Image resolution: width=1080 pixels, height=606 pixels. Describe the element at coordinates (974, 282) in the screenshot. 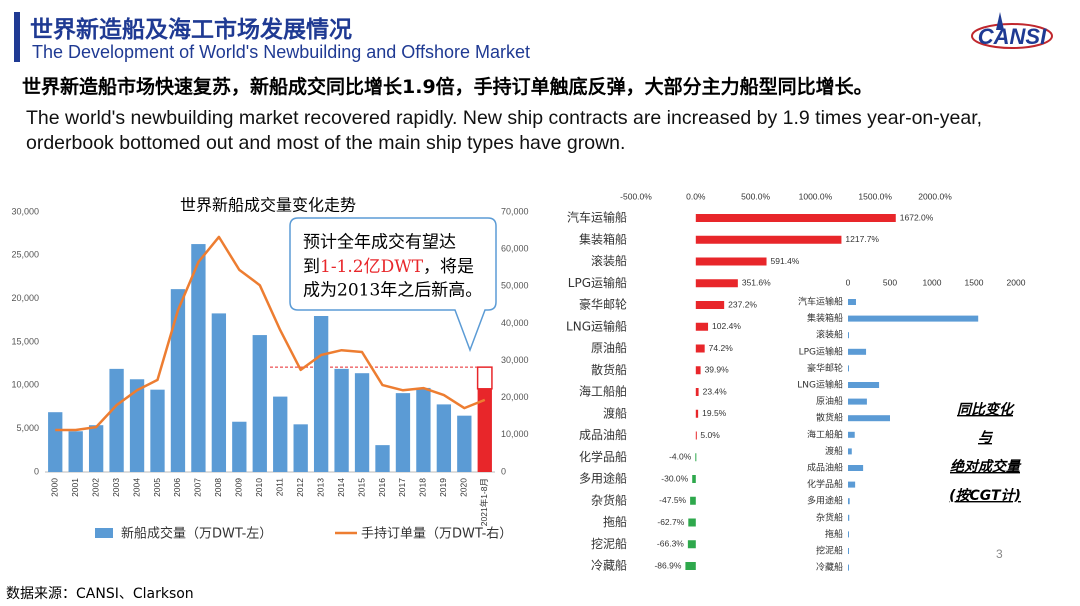

I see `x-tick-label: 1500` at that location.